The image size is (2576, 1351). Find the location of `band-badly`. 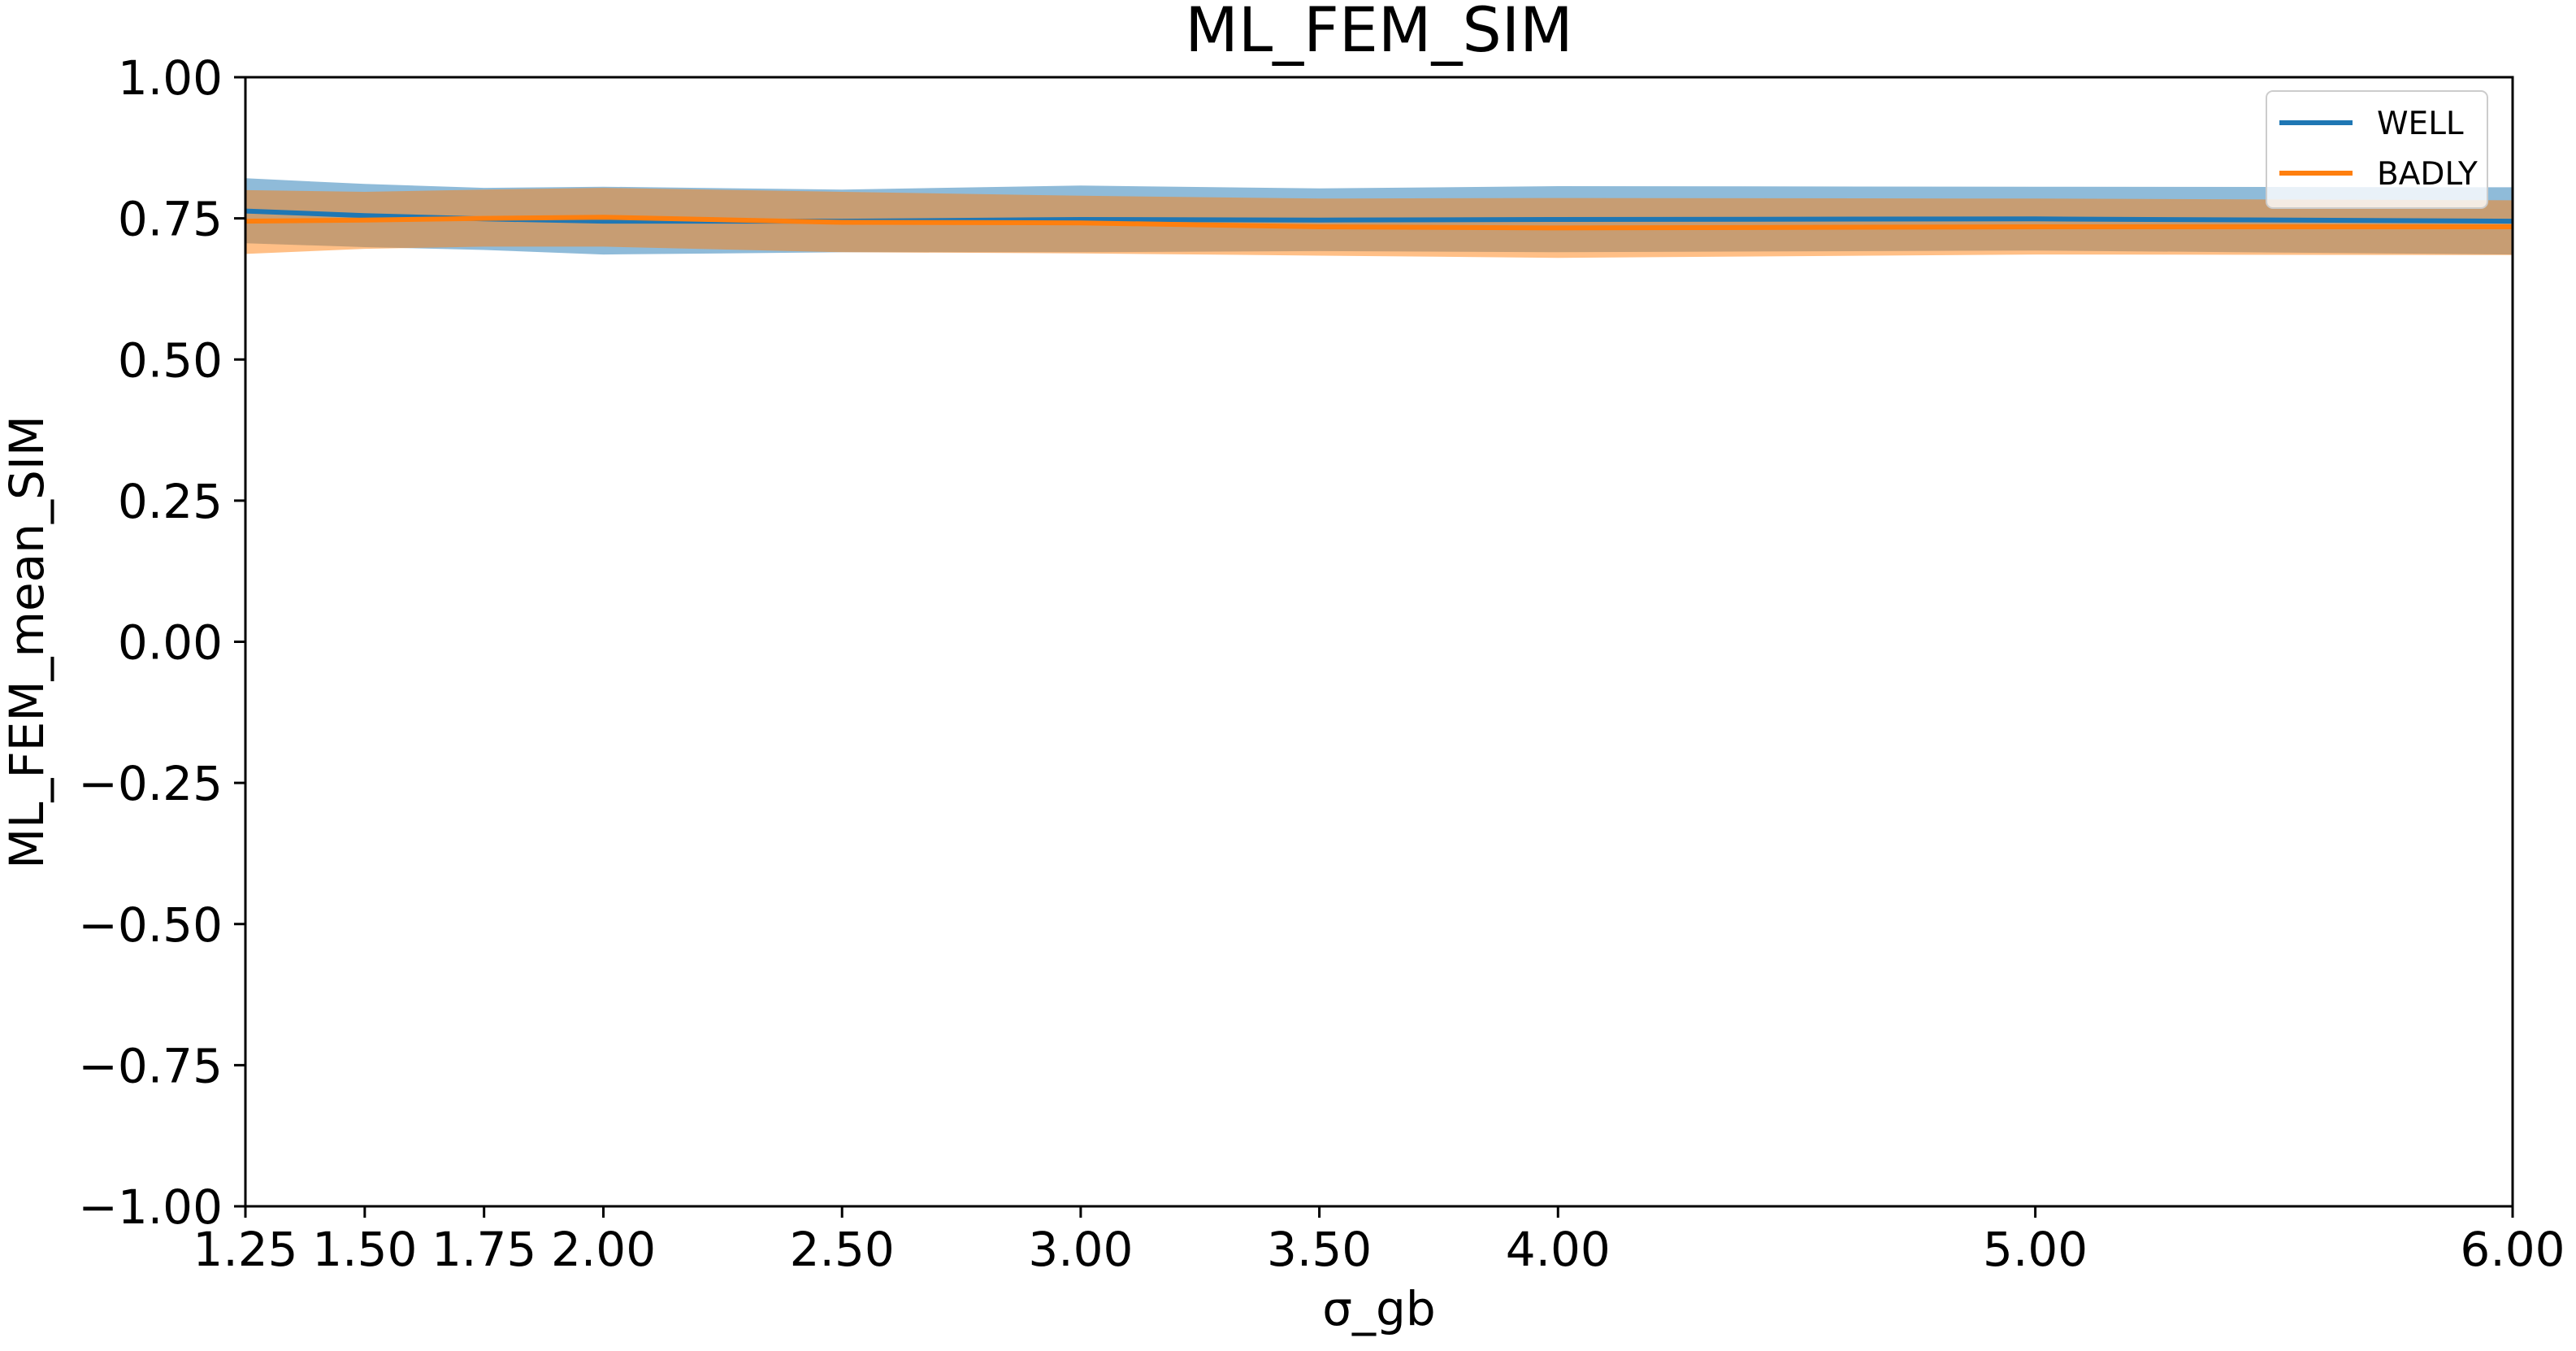

band-badly is located at coordinates (1379, 223).